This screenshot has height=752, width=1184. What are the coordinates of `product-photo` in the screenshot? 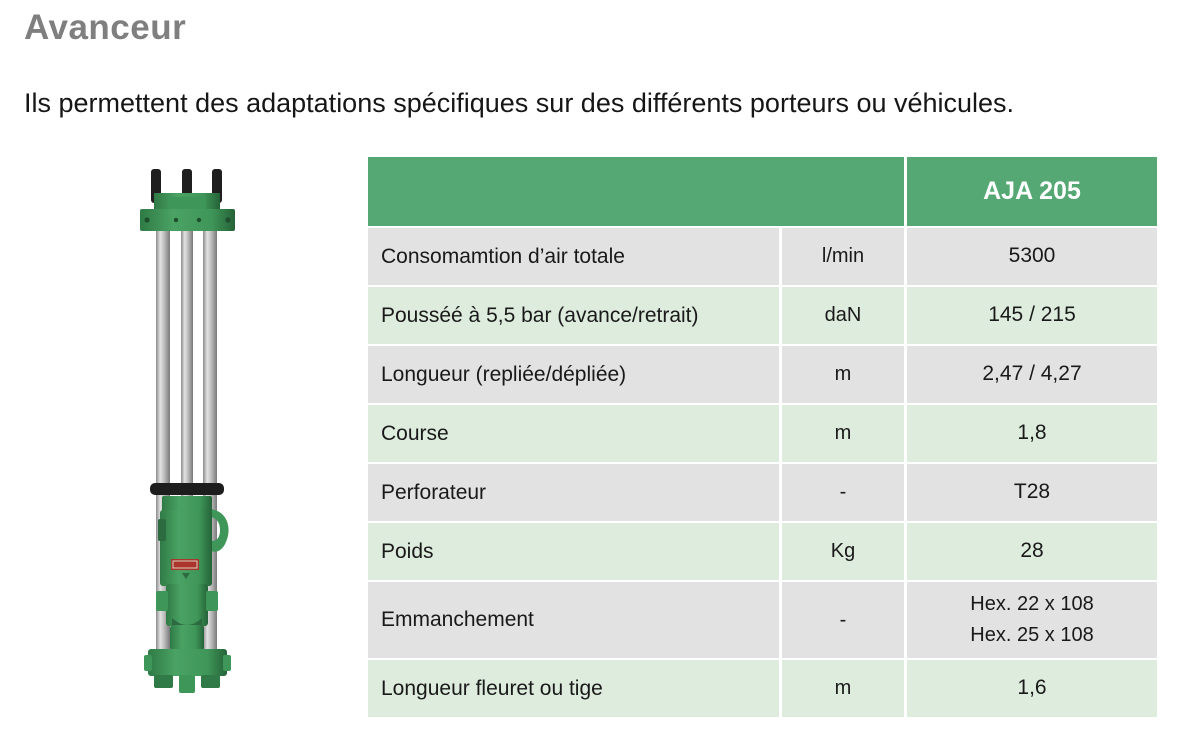 It's located at (188, 438).